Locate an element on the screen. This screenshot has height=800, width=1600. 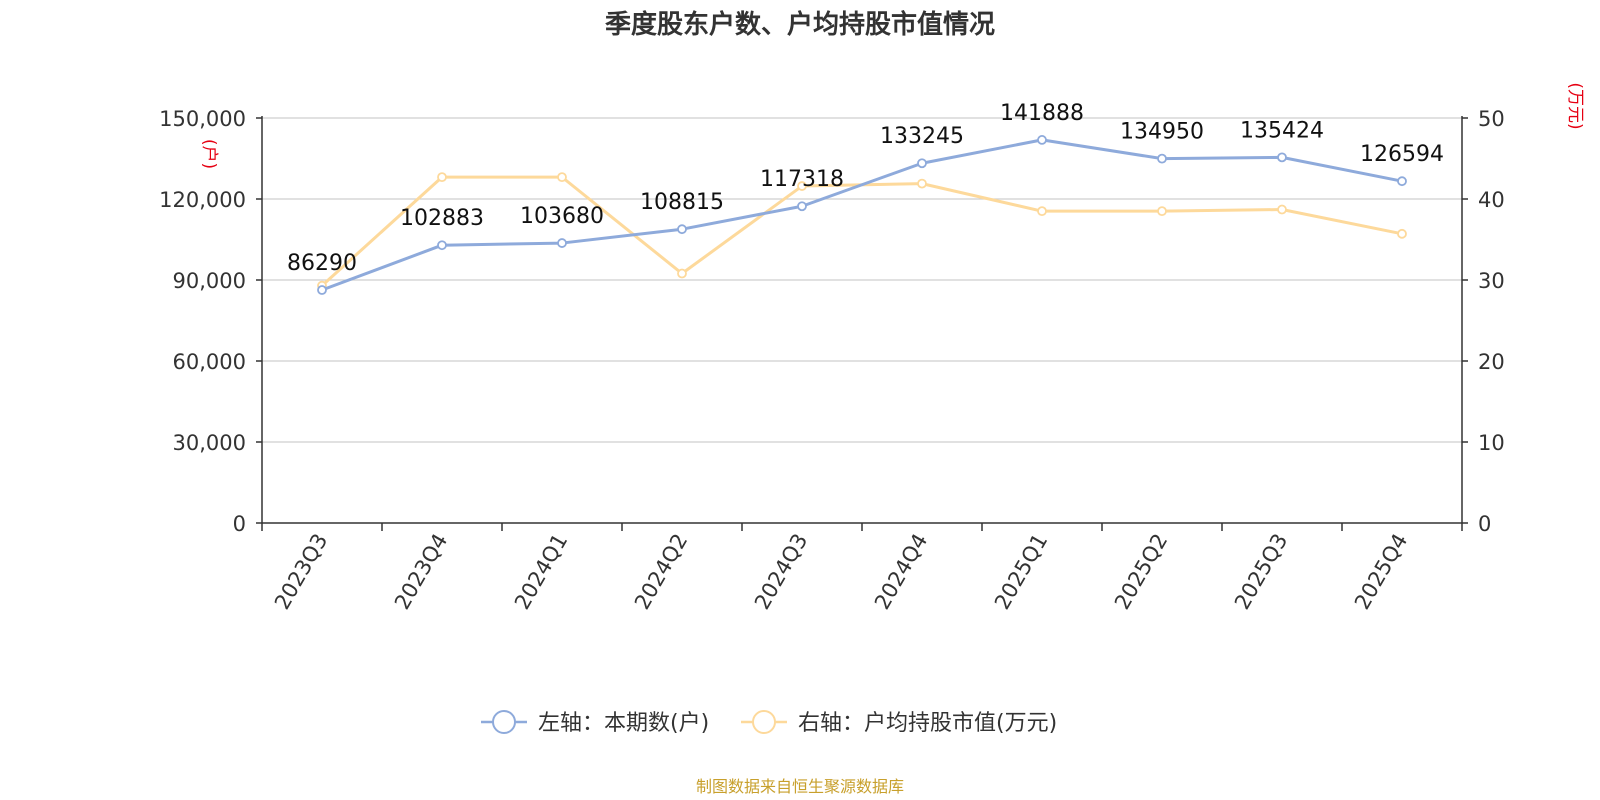
chart-title: 季度股东户数、户均持股市值情况 is located at coordinates (800, 24).